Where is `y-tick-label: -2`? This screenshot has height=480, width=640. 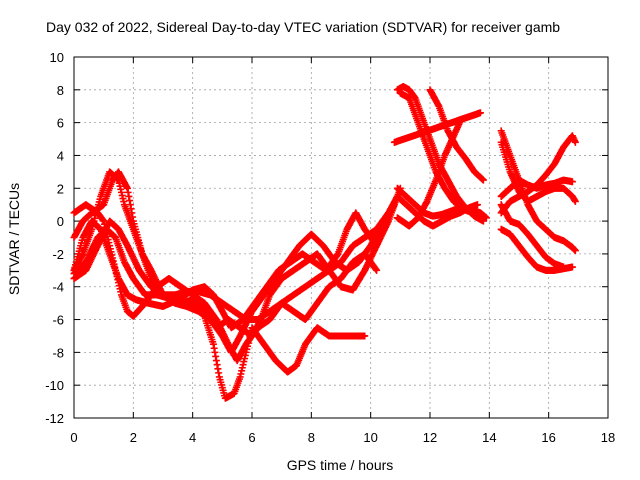 y-tick-label: -2 is located at coordinates (58, 254).